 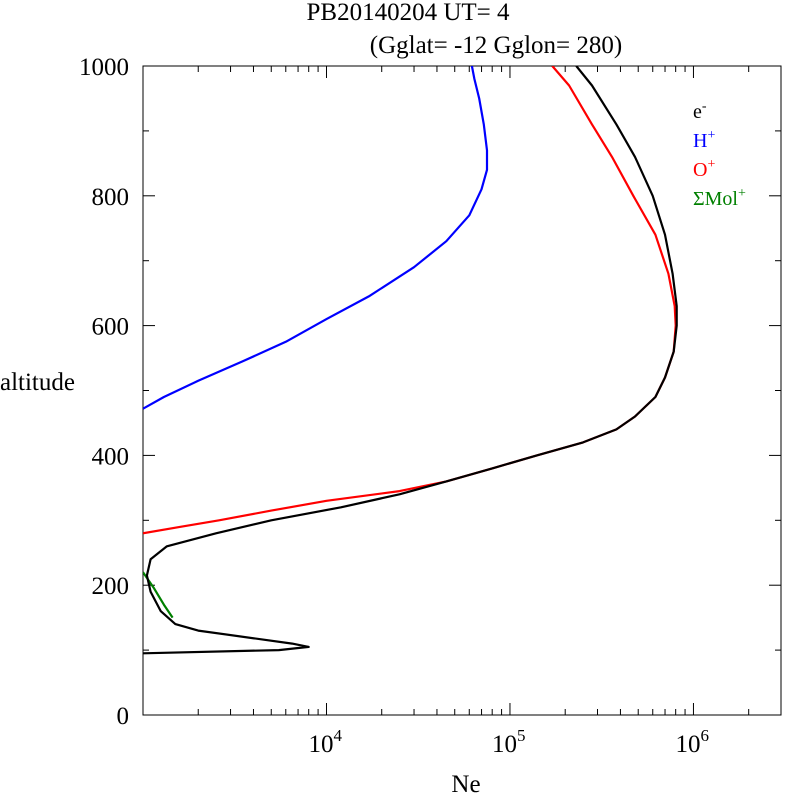 I want to click on x-tick-label: 10⁵, so click(x=508, y=742).